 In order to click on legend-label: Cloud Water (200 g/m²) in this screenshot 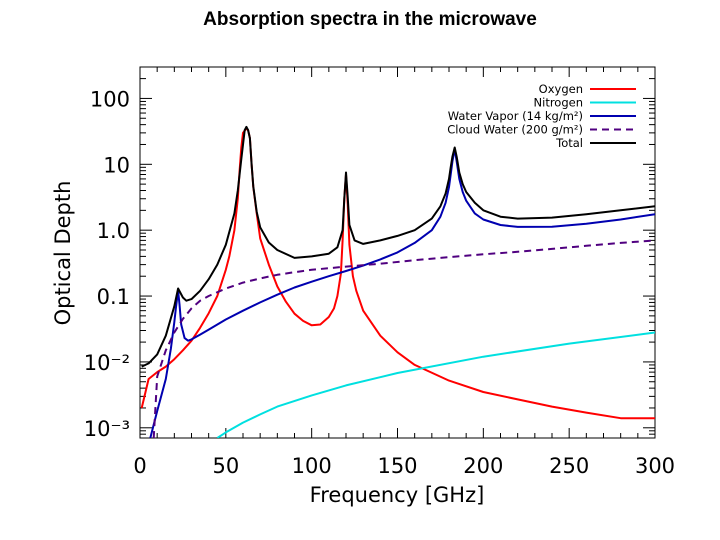, I will do `click(515, 130)`.